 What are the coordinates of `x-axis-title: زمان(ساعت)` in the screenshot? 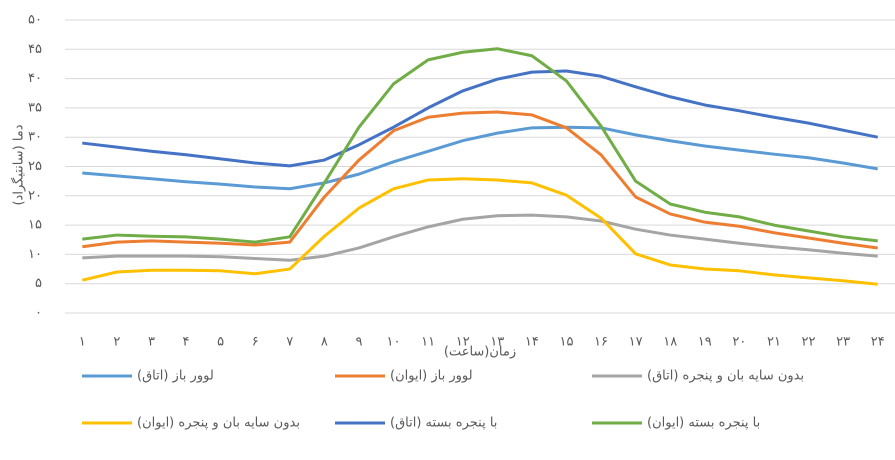 It's located at (480, 352).